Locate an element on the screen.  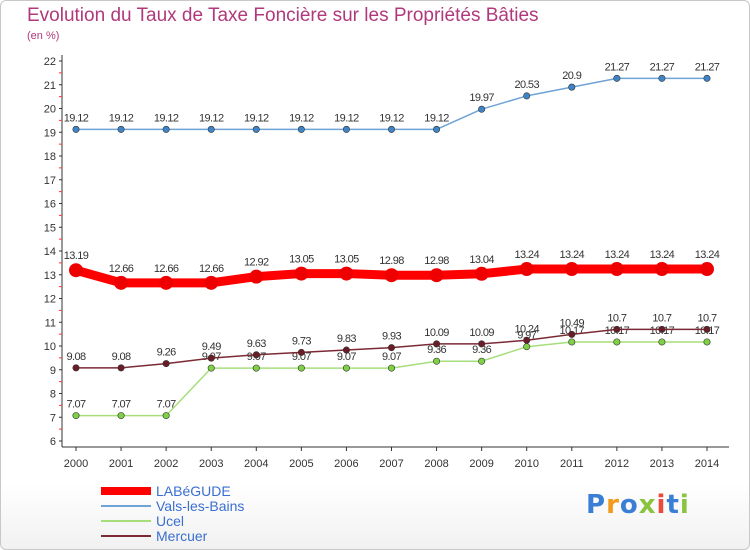
point-ucel-2007 is located at coordinates (391, 368).